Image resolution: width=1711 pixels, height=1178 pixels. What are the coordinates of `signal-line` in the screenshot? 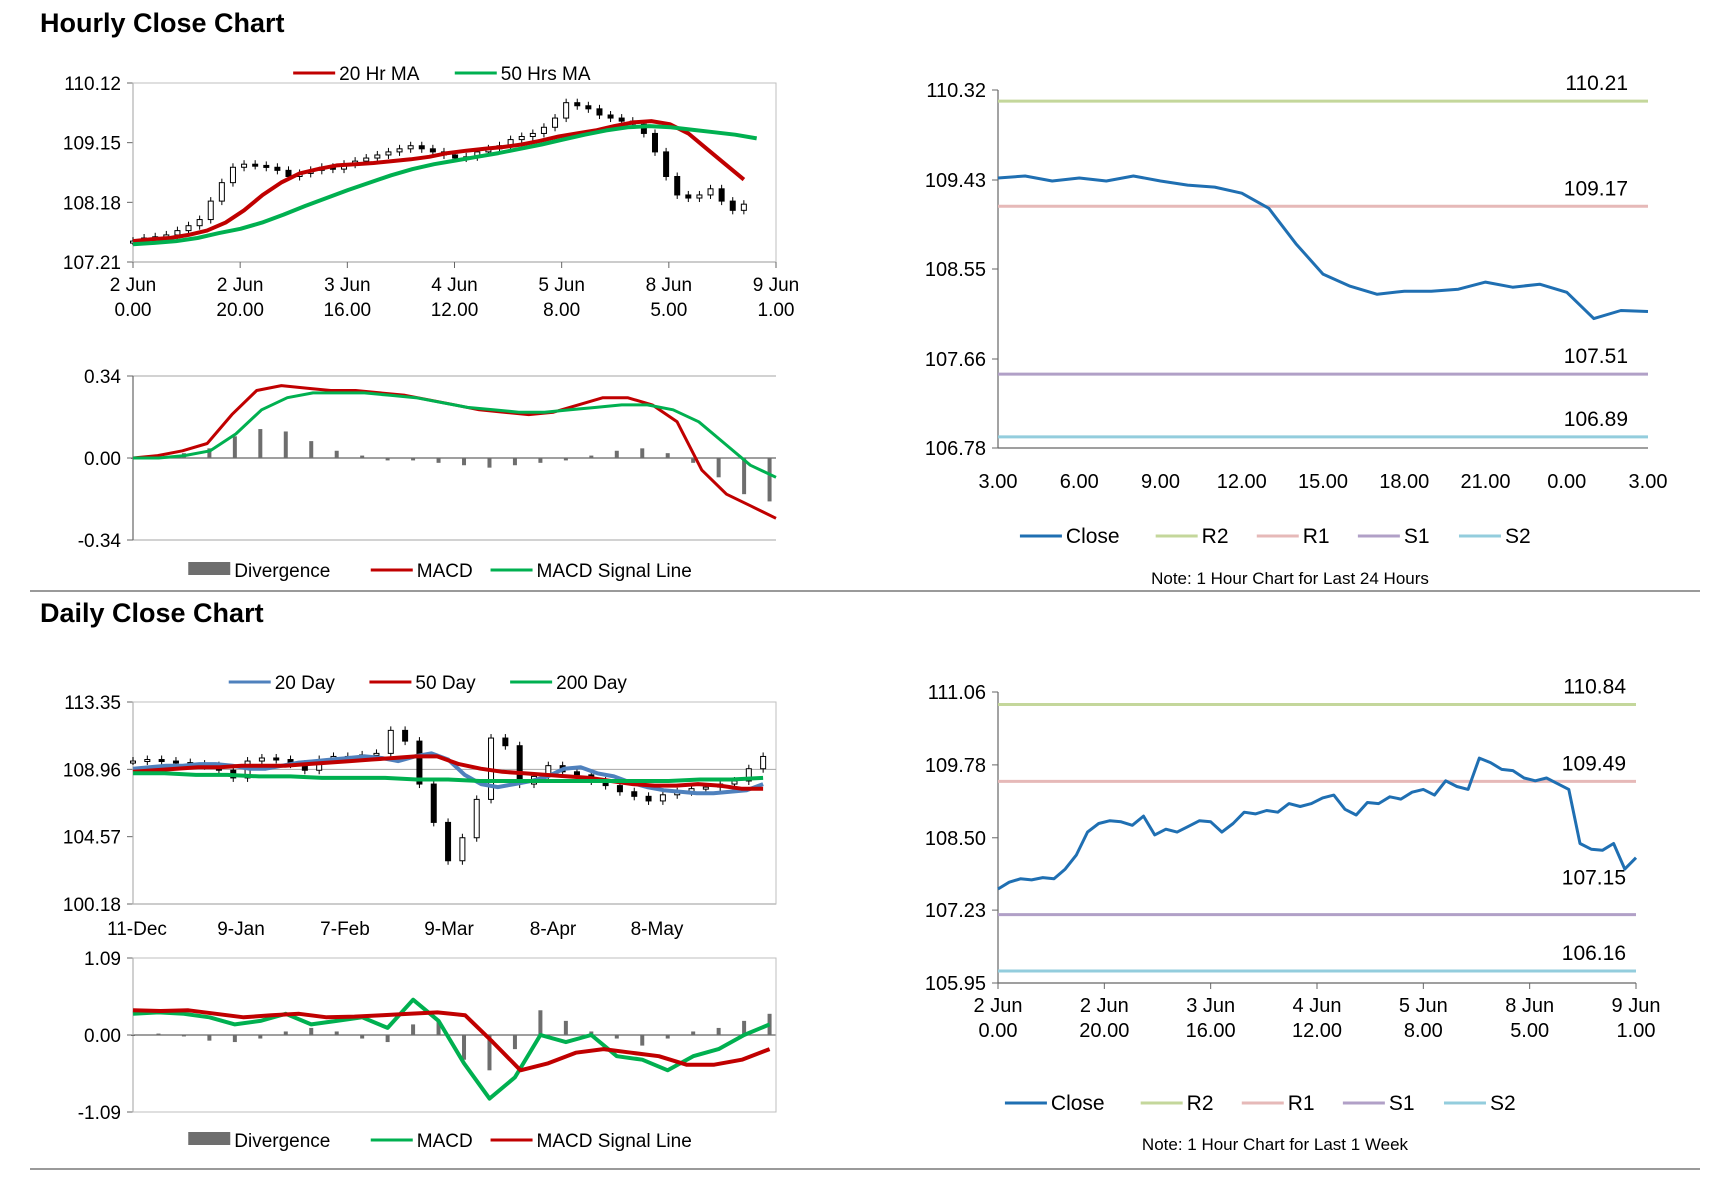 It's located at (455, 435).